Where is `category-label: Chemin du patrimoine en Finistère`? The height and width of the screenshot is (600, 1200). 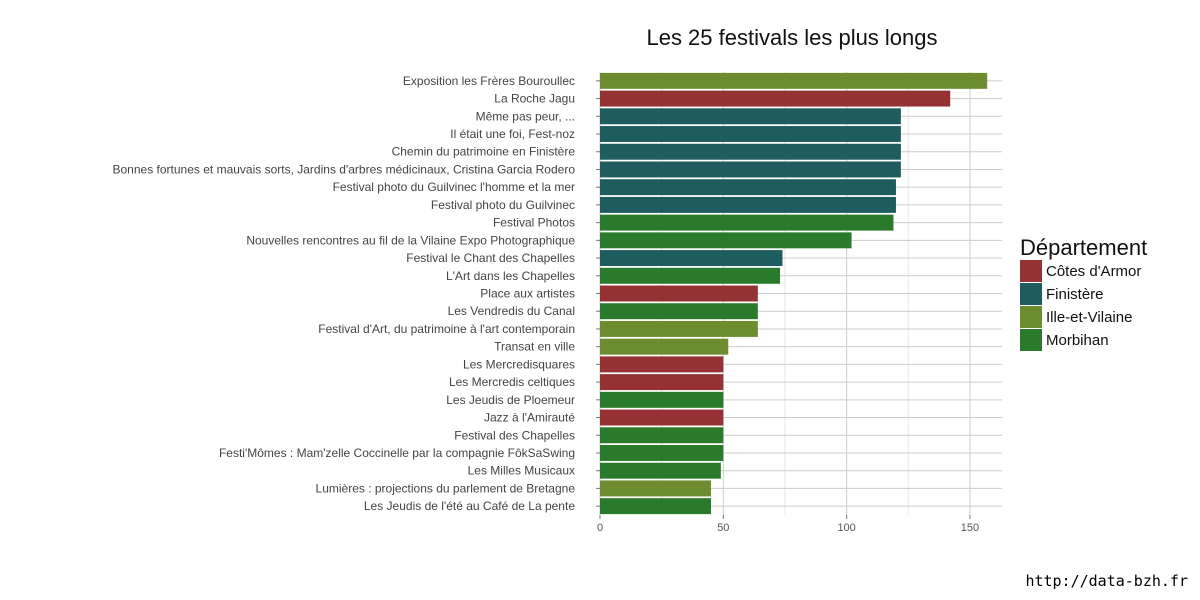 category-label: Chemin du patrimoine en Finistère is located at coordinates (484, 152).